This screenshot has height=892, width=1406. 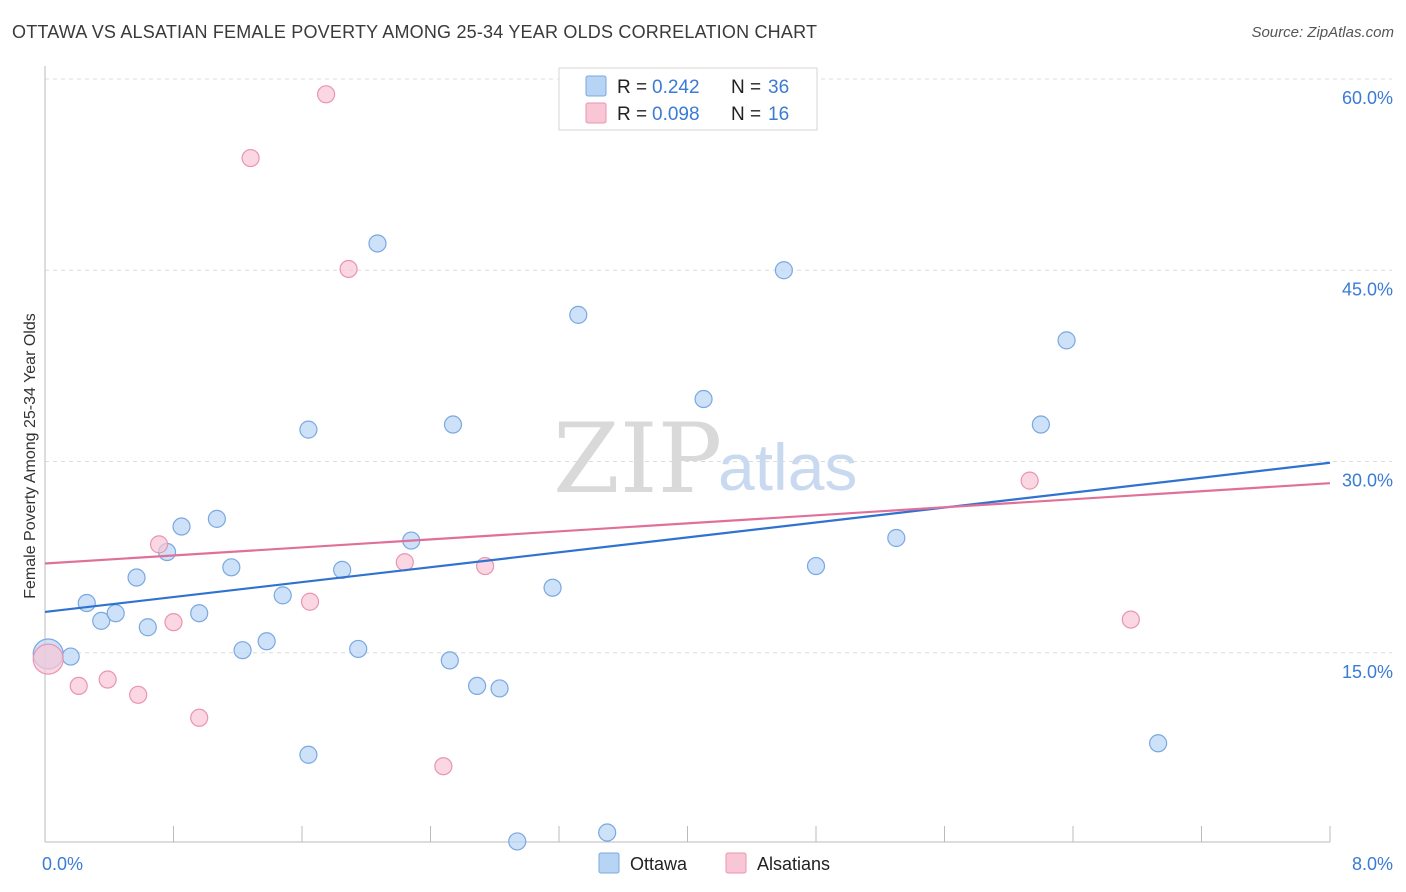 What do you see at coordinates (1372, 864) in the screenshot?
I see `x-tick-label: 8.0%` at bounding box center [1372, 864].